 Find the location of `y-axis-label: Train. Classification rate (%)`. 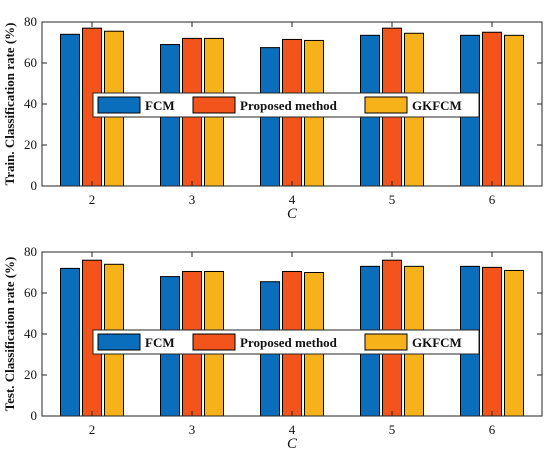

y-axis-label: Train. Classification rate (%) is located at coordinates (9, 104).